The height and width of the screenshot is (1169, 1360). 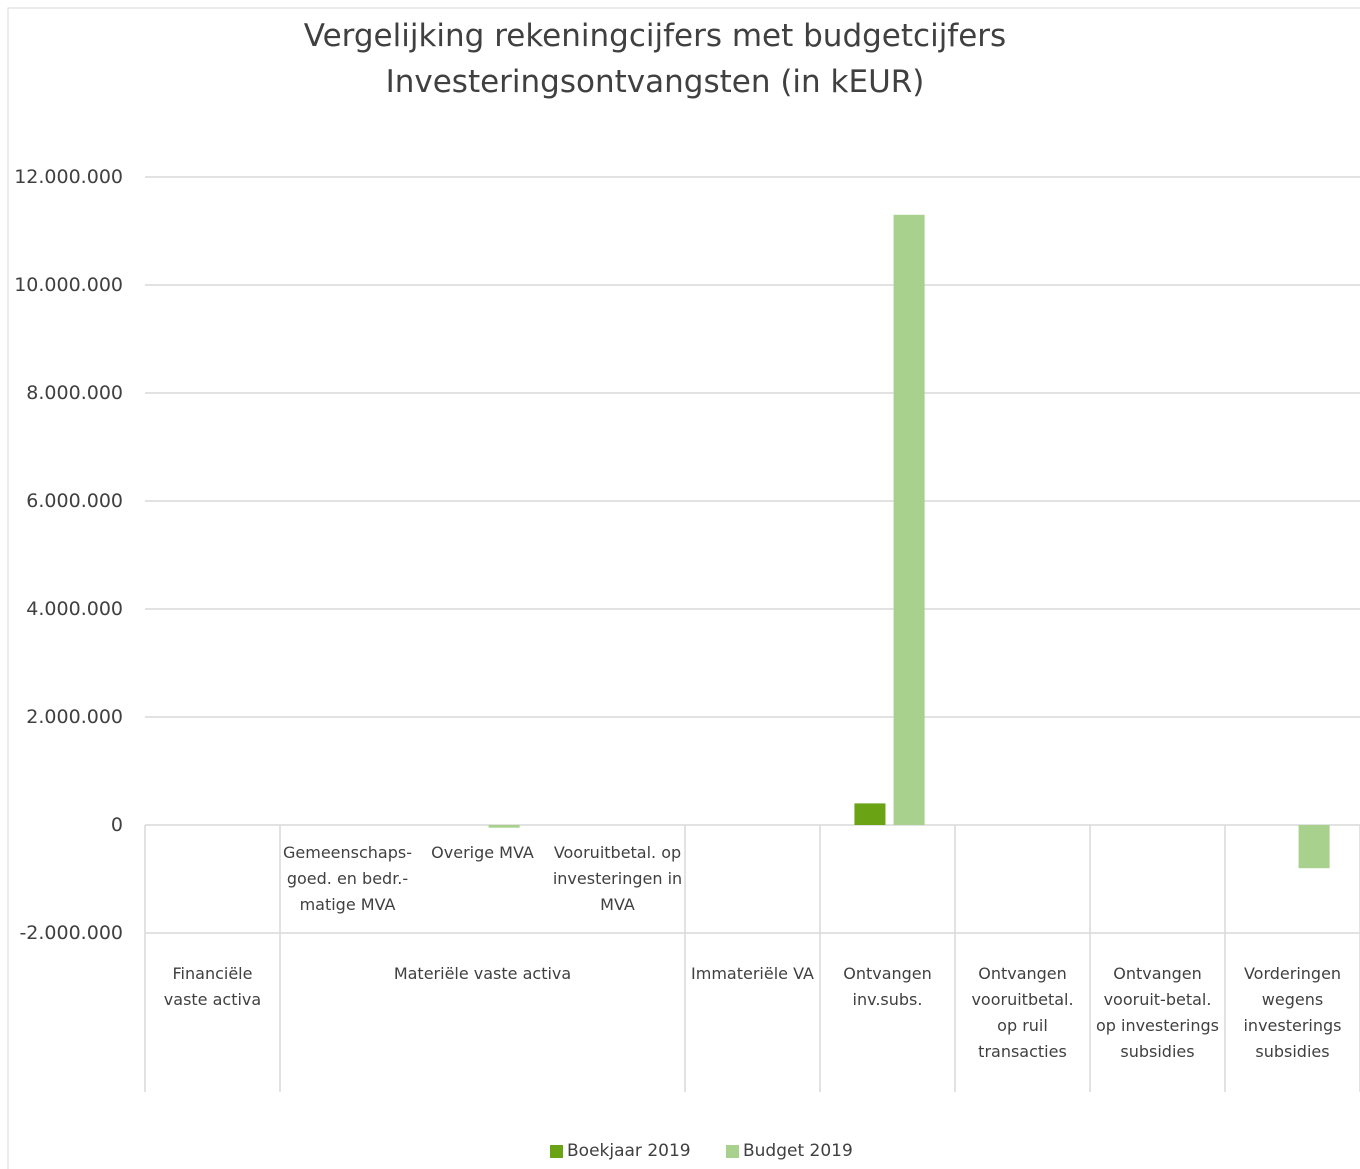 I want to click on x-tick-label: Vooruitbetal. op investeringen in MVA, so click(x=617, y=878).